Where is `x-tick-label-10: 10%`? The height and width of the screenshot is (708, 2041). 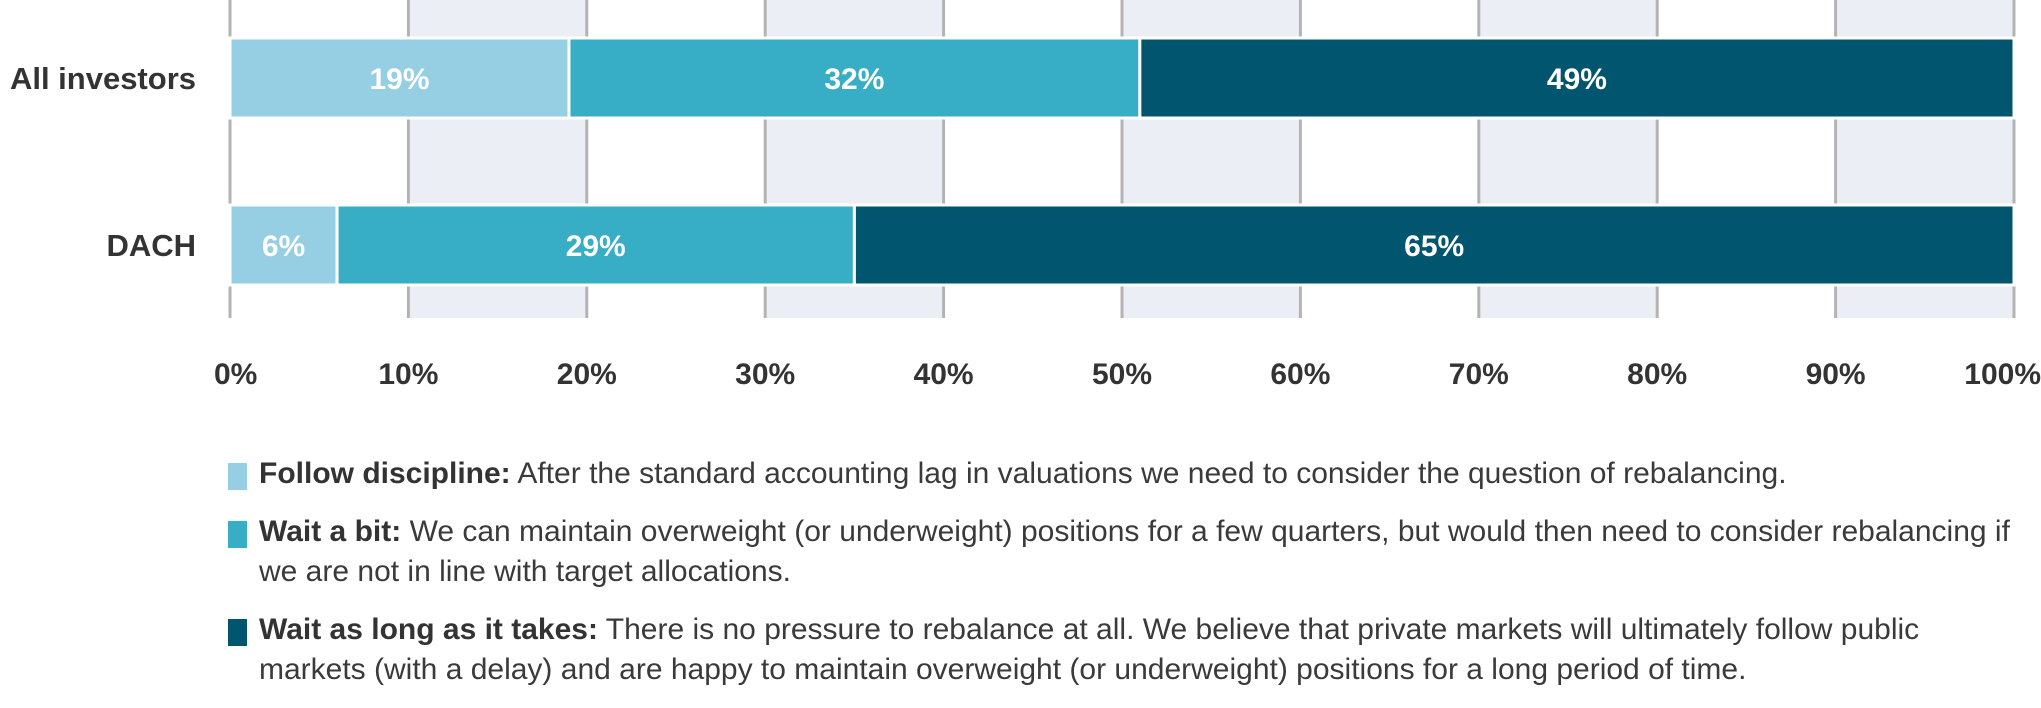
x-tick-label-10: 10% is located at coordinates (408, 374).